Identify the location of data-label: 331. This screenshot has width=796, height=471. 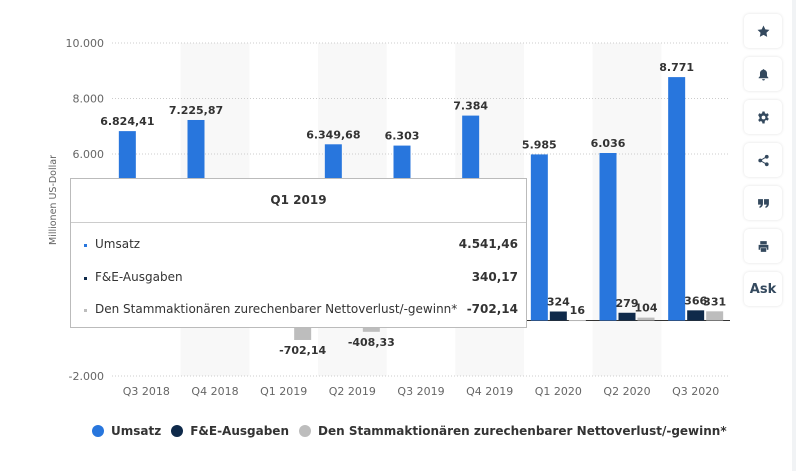
(714, 301).